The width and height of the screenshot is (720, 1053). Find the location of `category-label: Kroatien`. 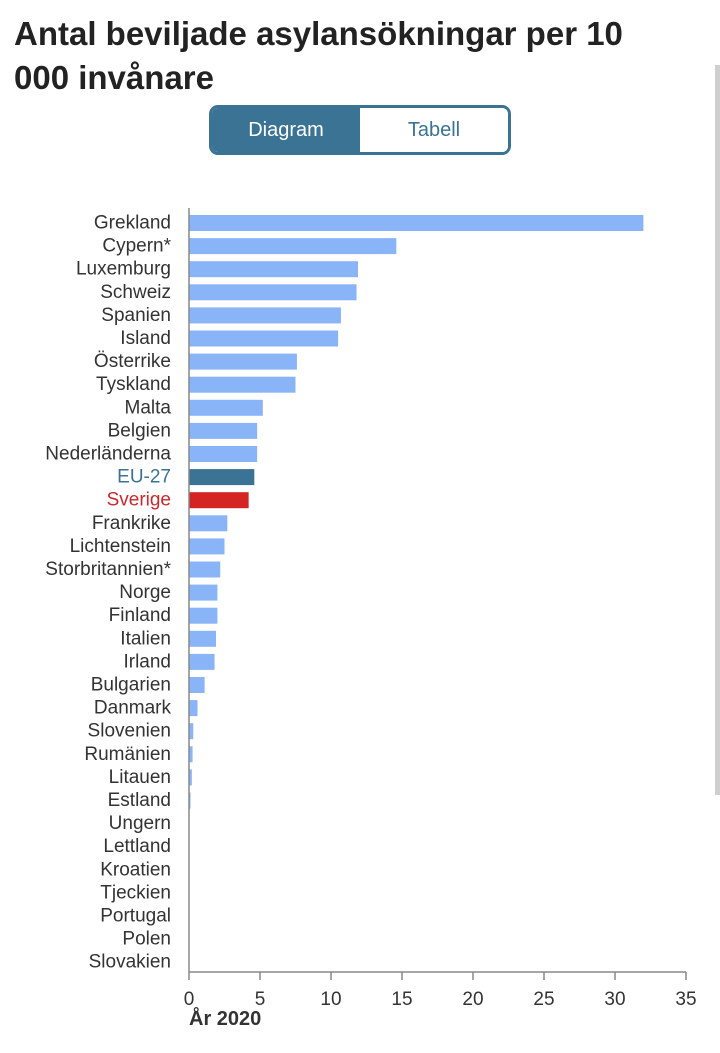

category-label: Kroatien is located at coordinates (135, 869).